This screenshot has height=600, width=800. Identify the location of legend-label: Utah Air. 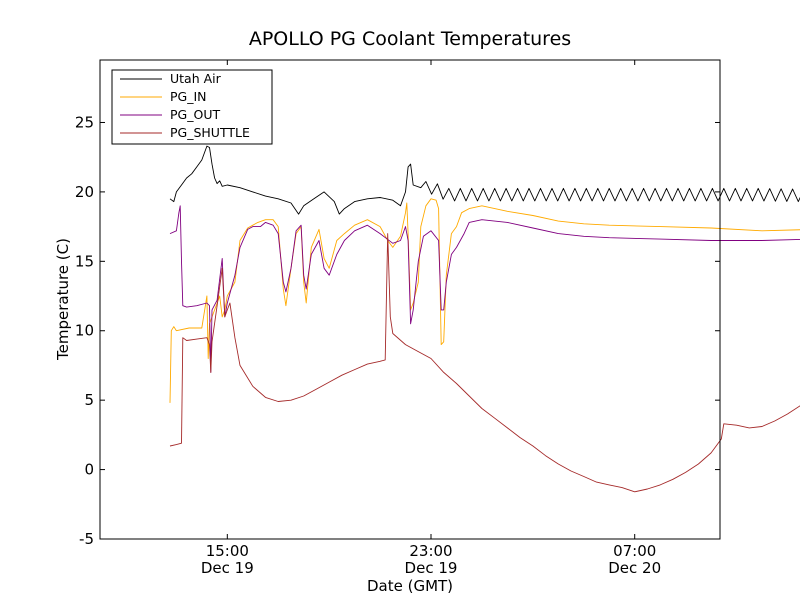
(196, 78).